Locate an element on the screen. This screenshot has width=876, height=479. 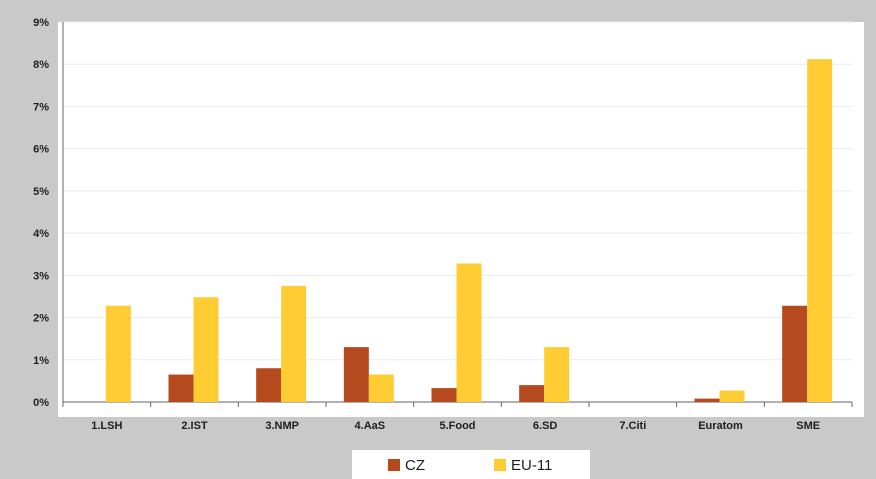
y-tick-label: 4% is located at coordinates (41, 234).